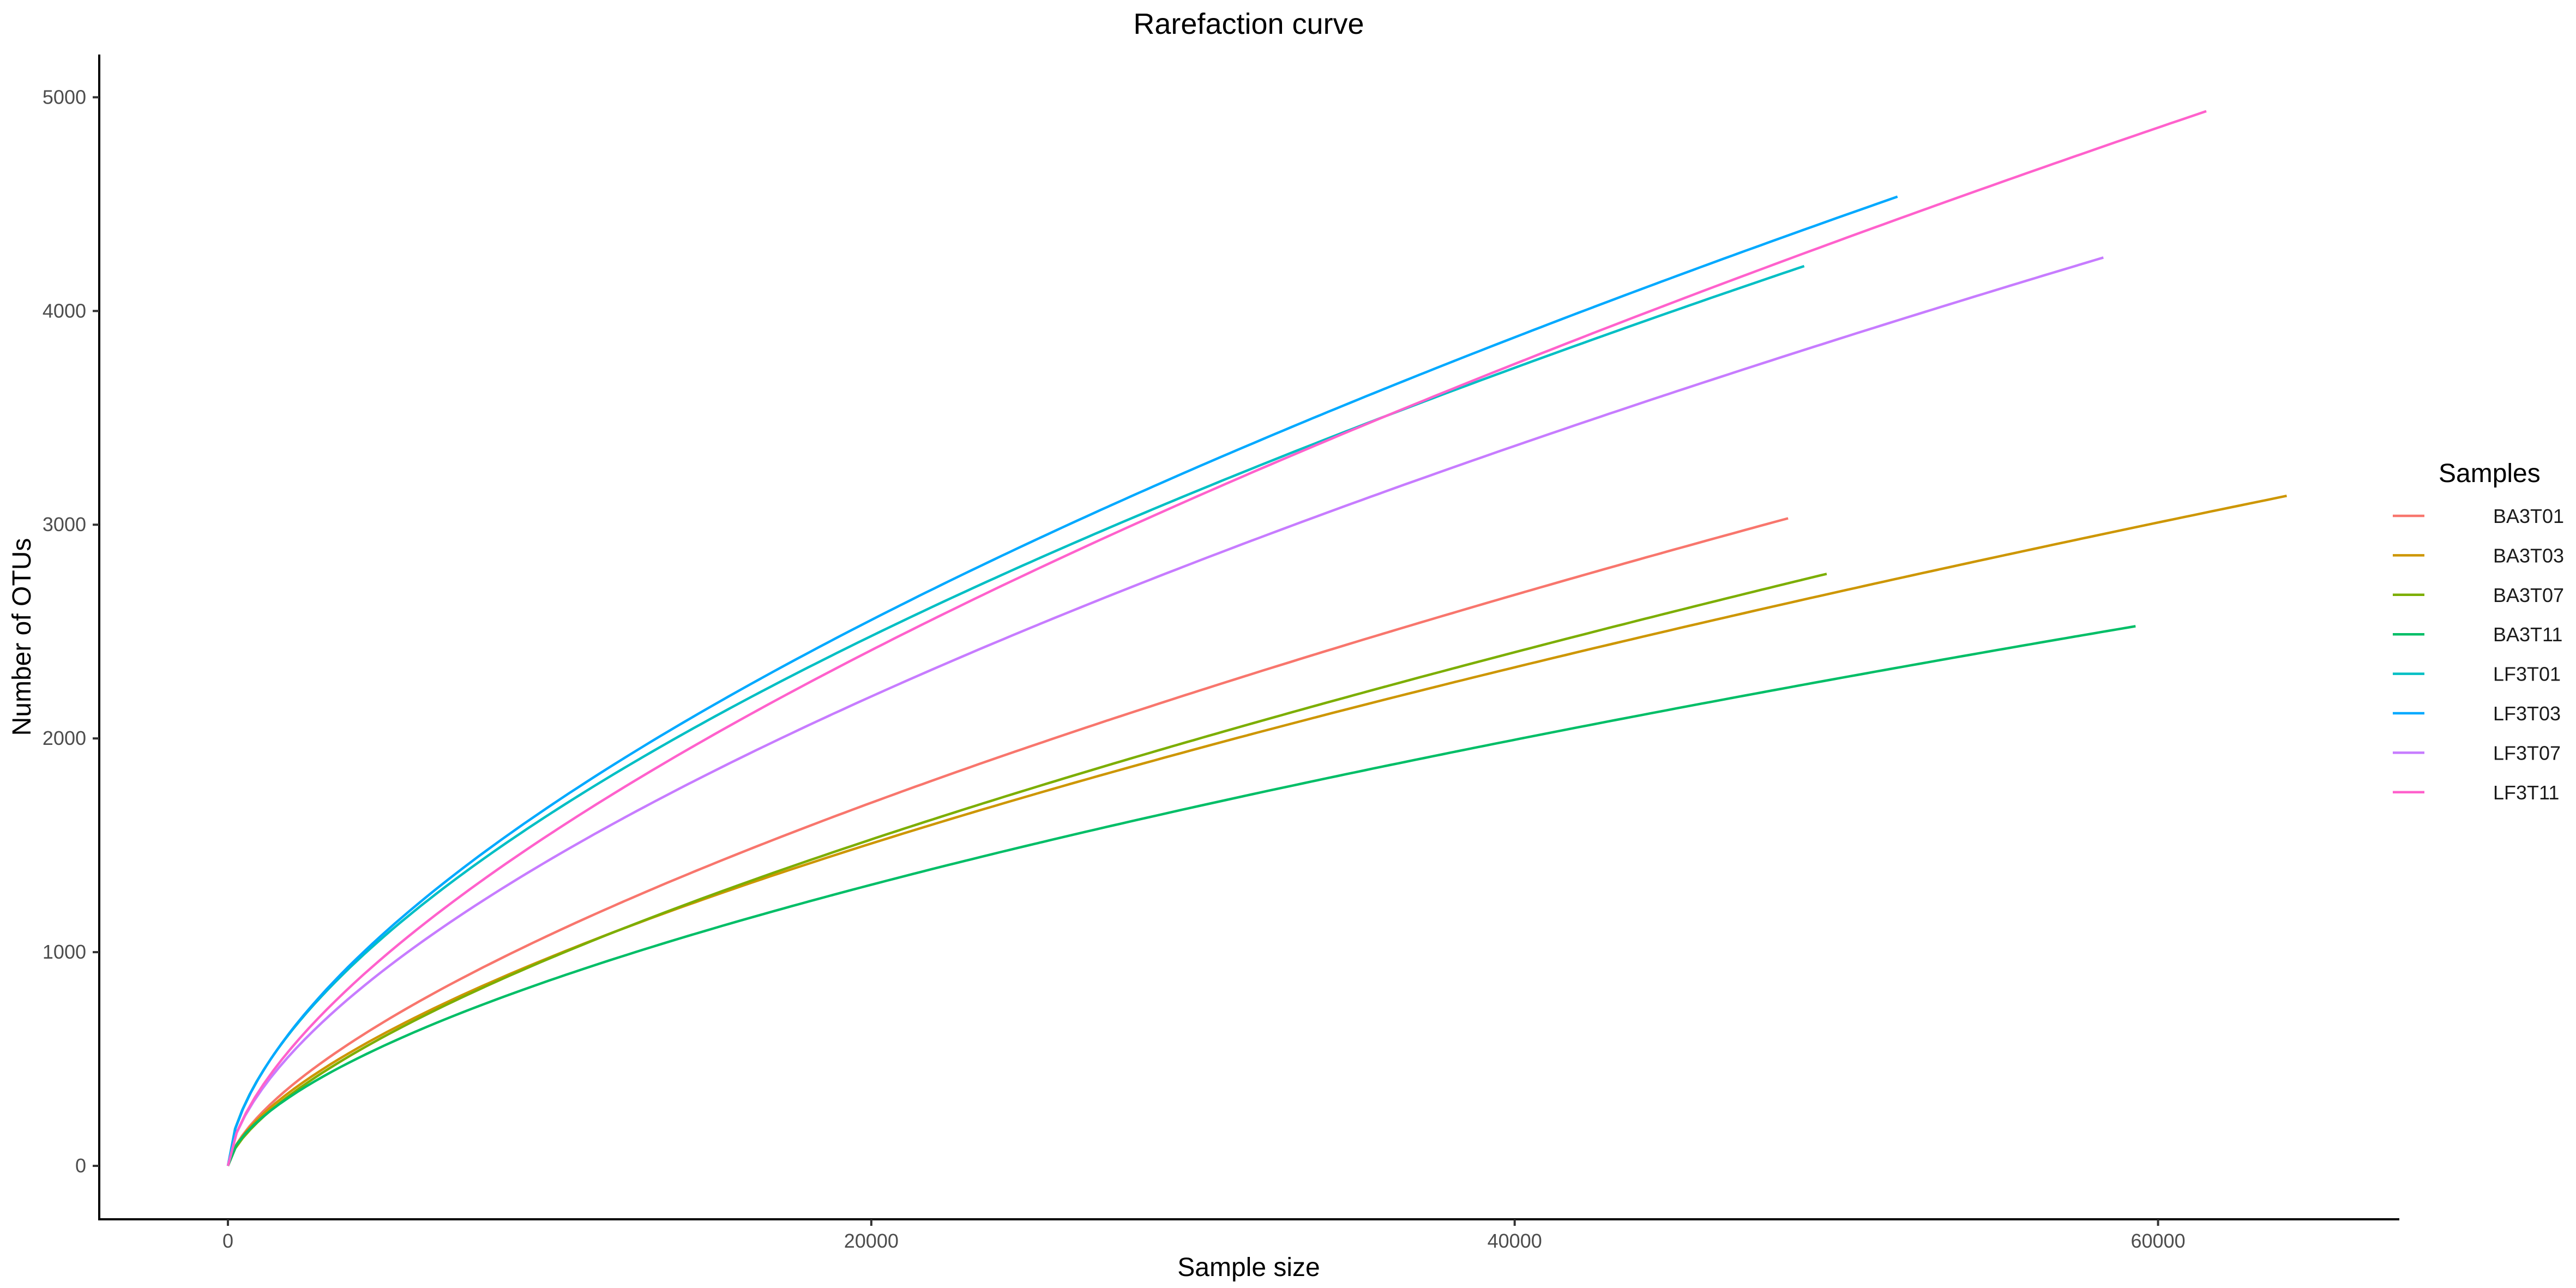  What do you see at coordinates (2526, 792) in the screenshot?
I see `legend-label-lf3t11: LF3T11` at bounding box center [2526, 792].